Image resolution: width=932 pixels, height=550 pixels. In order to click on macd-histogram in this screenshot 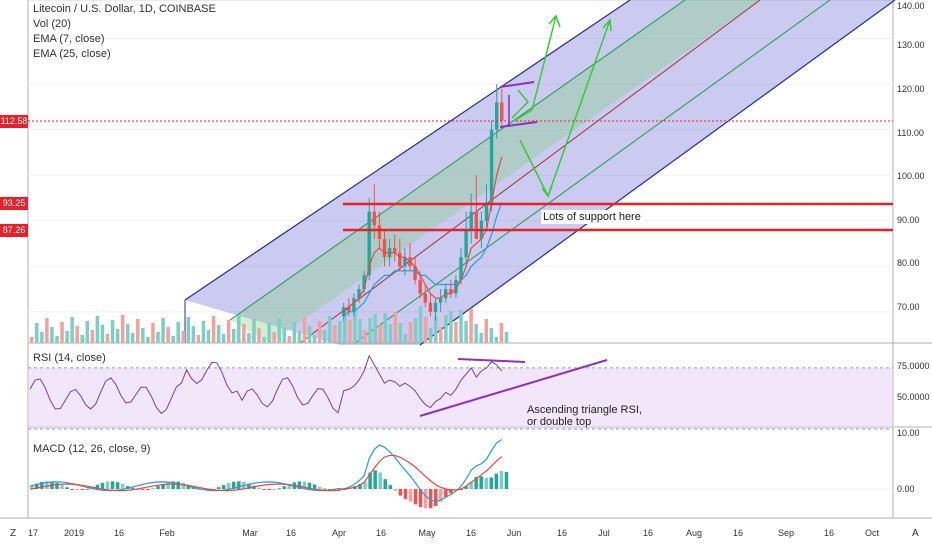, I will do `click(269, 489)`.